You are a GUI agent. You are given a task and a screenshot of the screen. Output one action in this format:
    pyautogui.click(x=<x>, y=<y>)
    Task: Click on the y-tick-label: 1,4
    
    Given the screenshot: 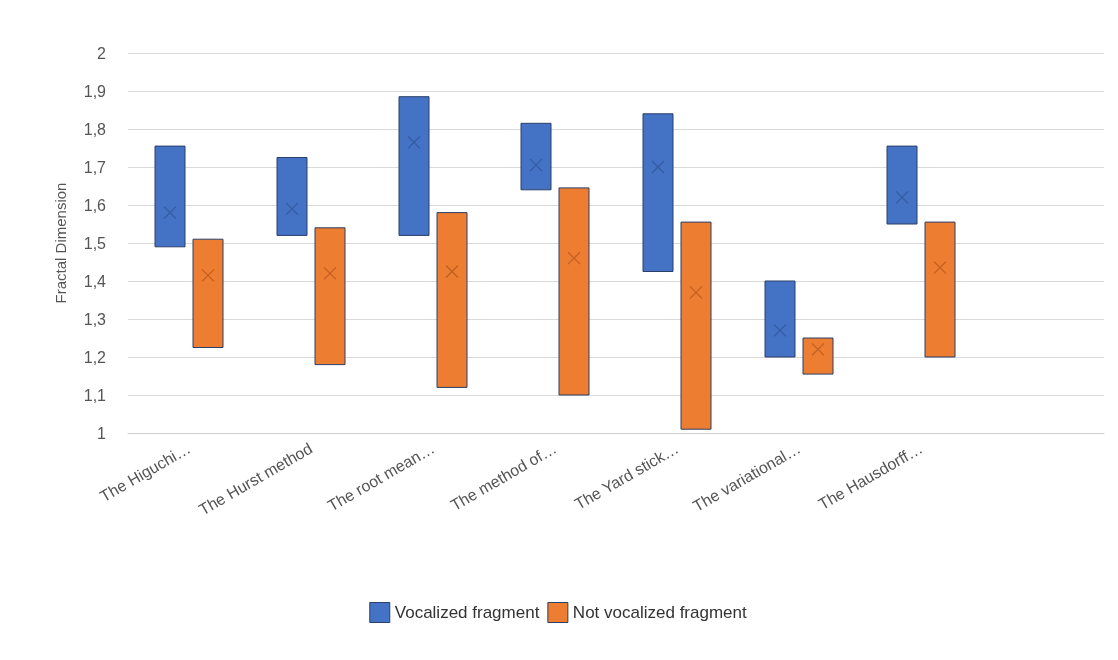 What is the action you would take?
    pyautogui.click(x=95, y=281)
    